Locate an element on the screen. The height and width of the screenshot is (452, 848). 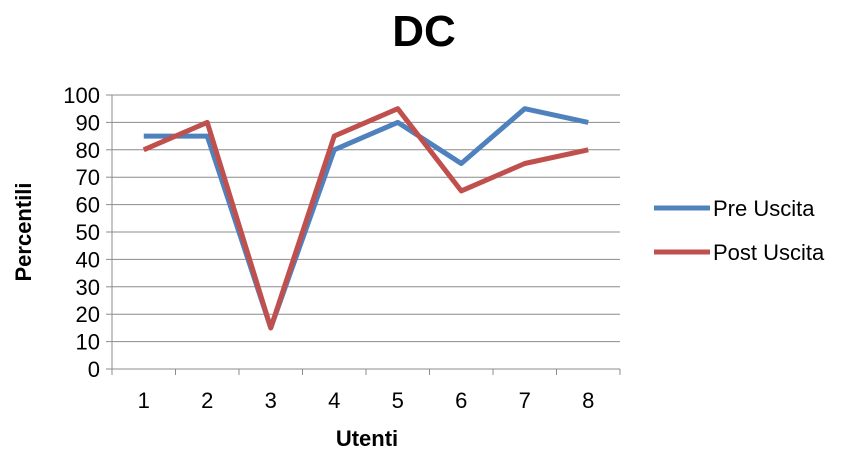
y-tick-label: 30 is located at coordinates (88, 287).